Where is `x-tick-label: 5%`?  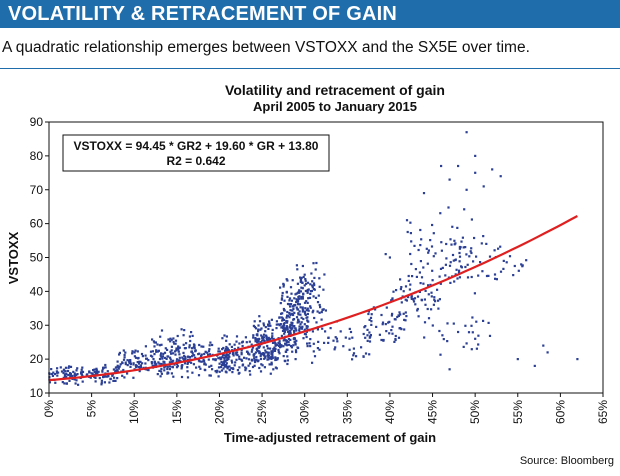
x-tick-label: 5% is located at coordinates (92, 409).